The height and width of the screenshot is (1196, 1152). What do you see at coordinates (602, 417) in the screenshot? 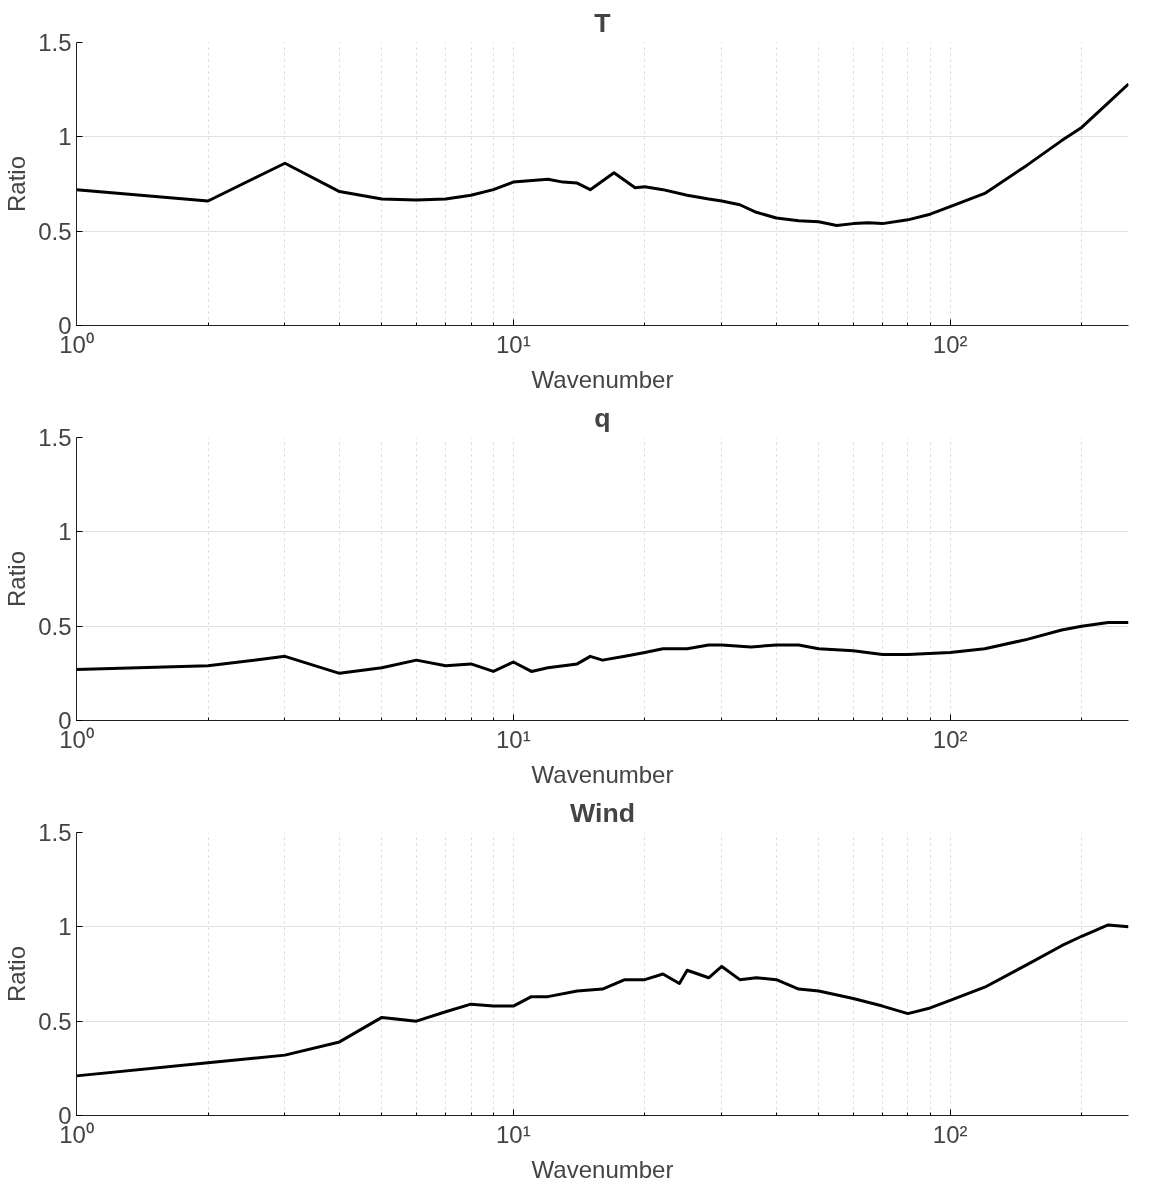
I see `chart-title: q` at bounding box center [602, 417].